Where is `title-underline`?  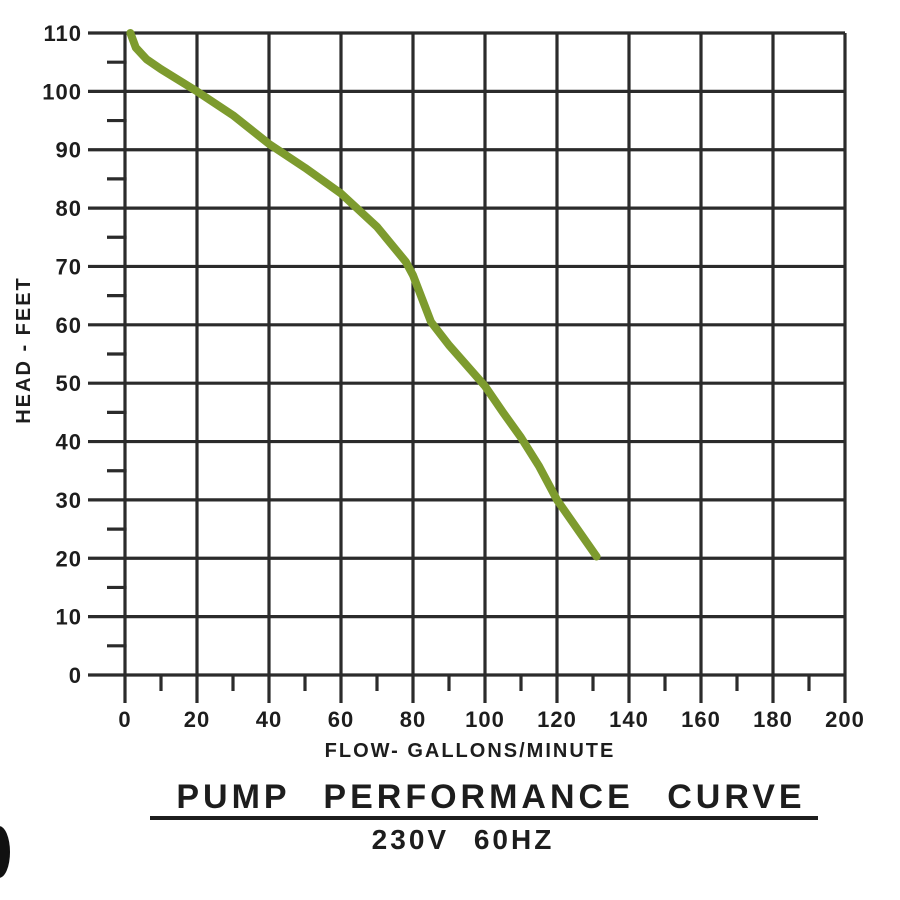 title-underline is located at coordinates (484, 818).